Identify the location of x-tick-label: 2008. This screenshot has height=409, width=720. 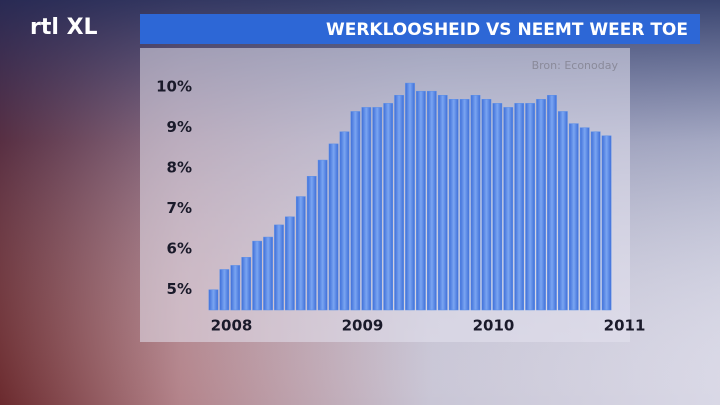
(232, 326).